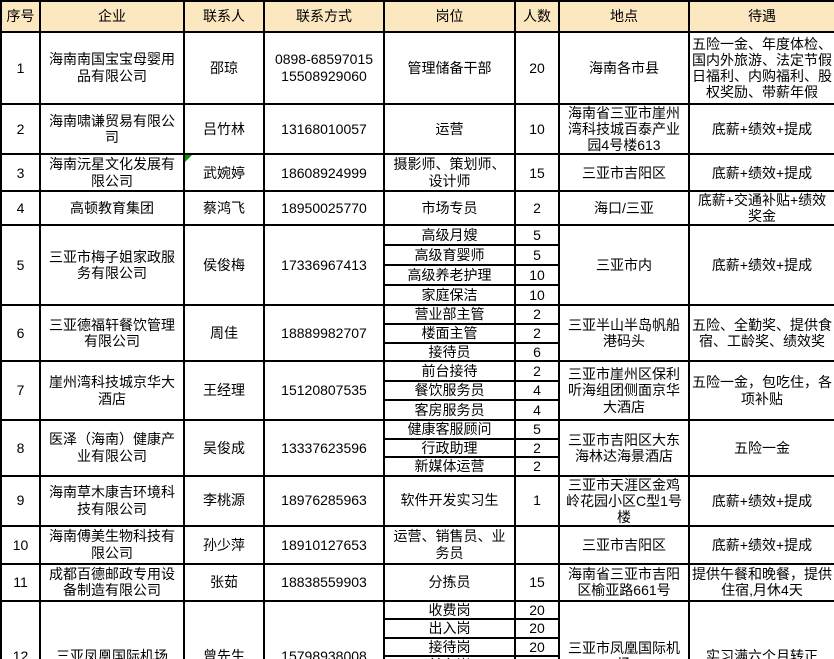  I want to click on position-cell: 接待员, so click(449, 352).